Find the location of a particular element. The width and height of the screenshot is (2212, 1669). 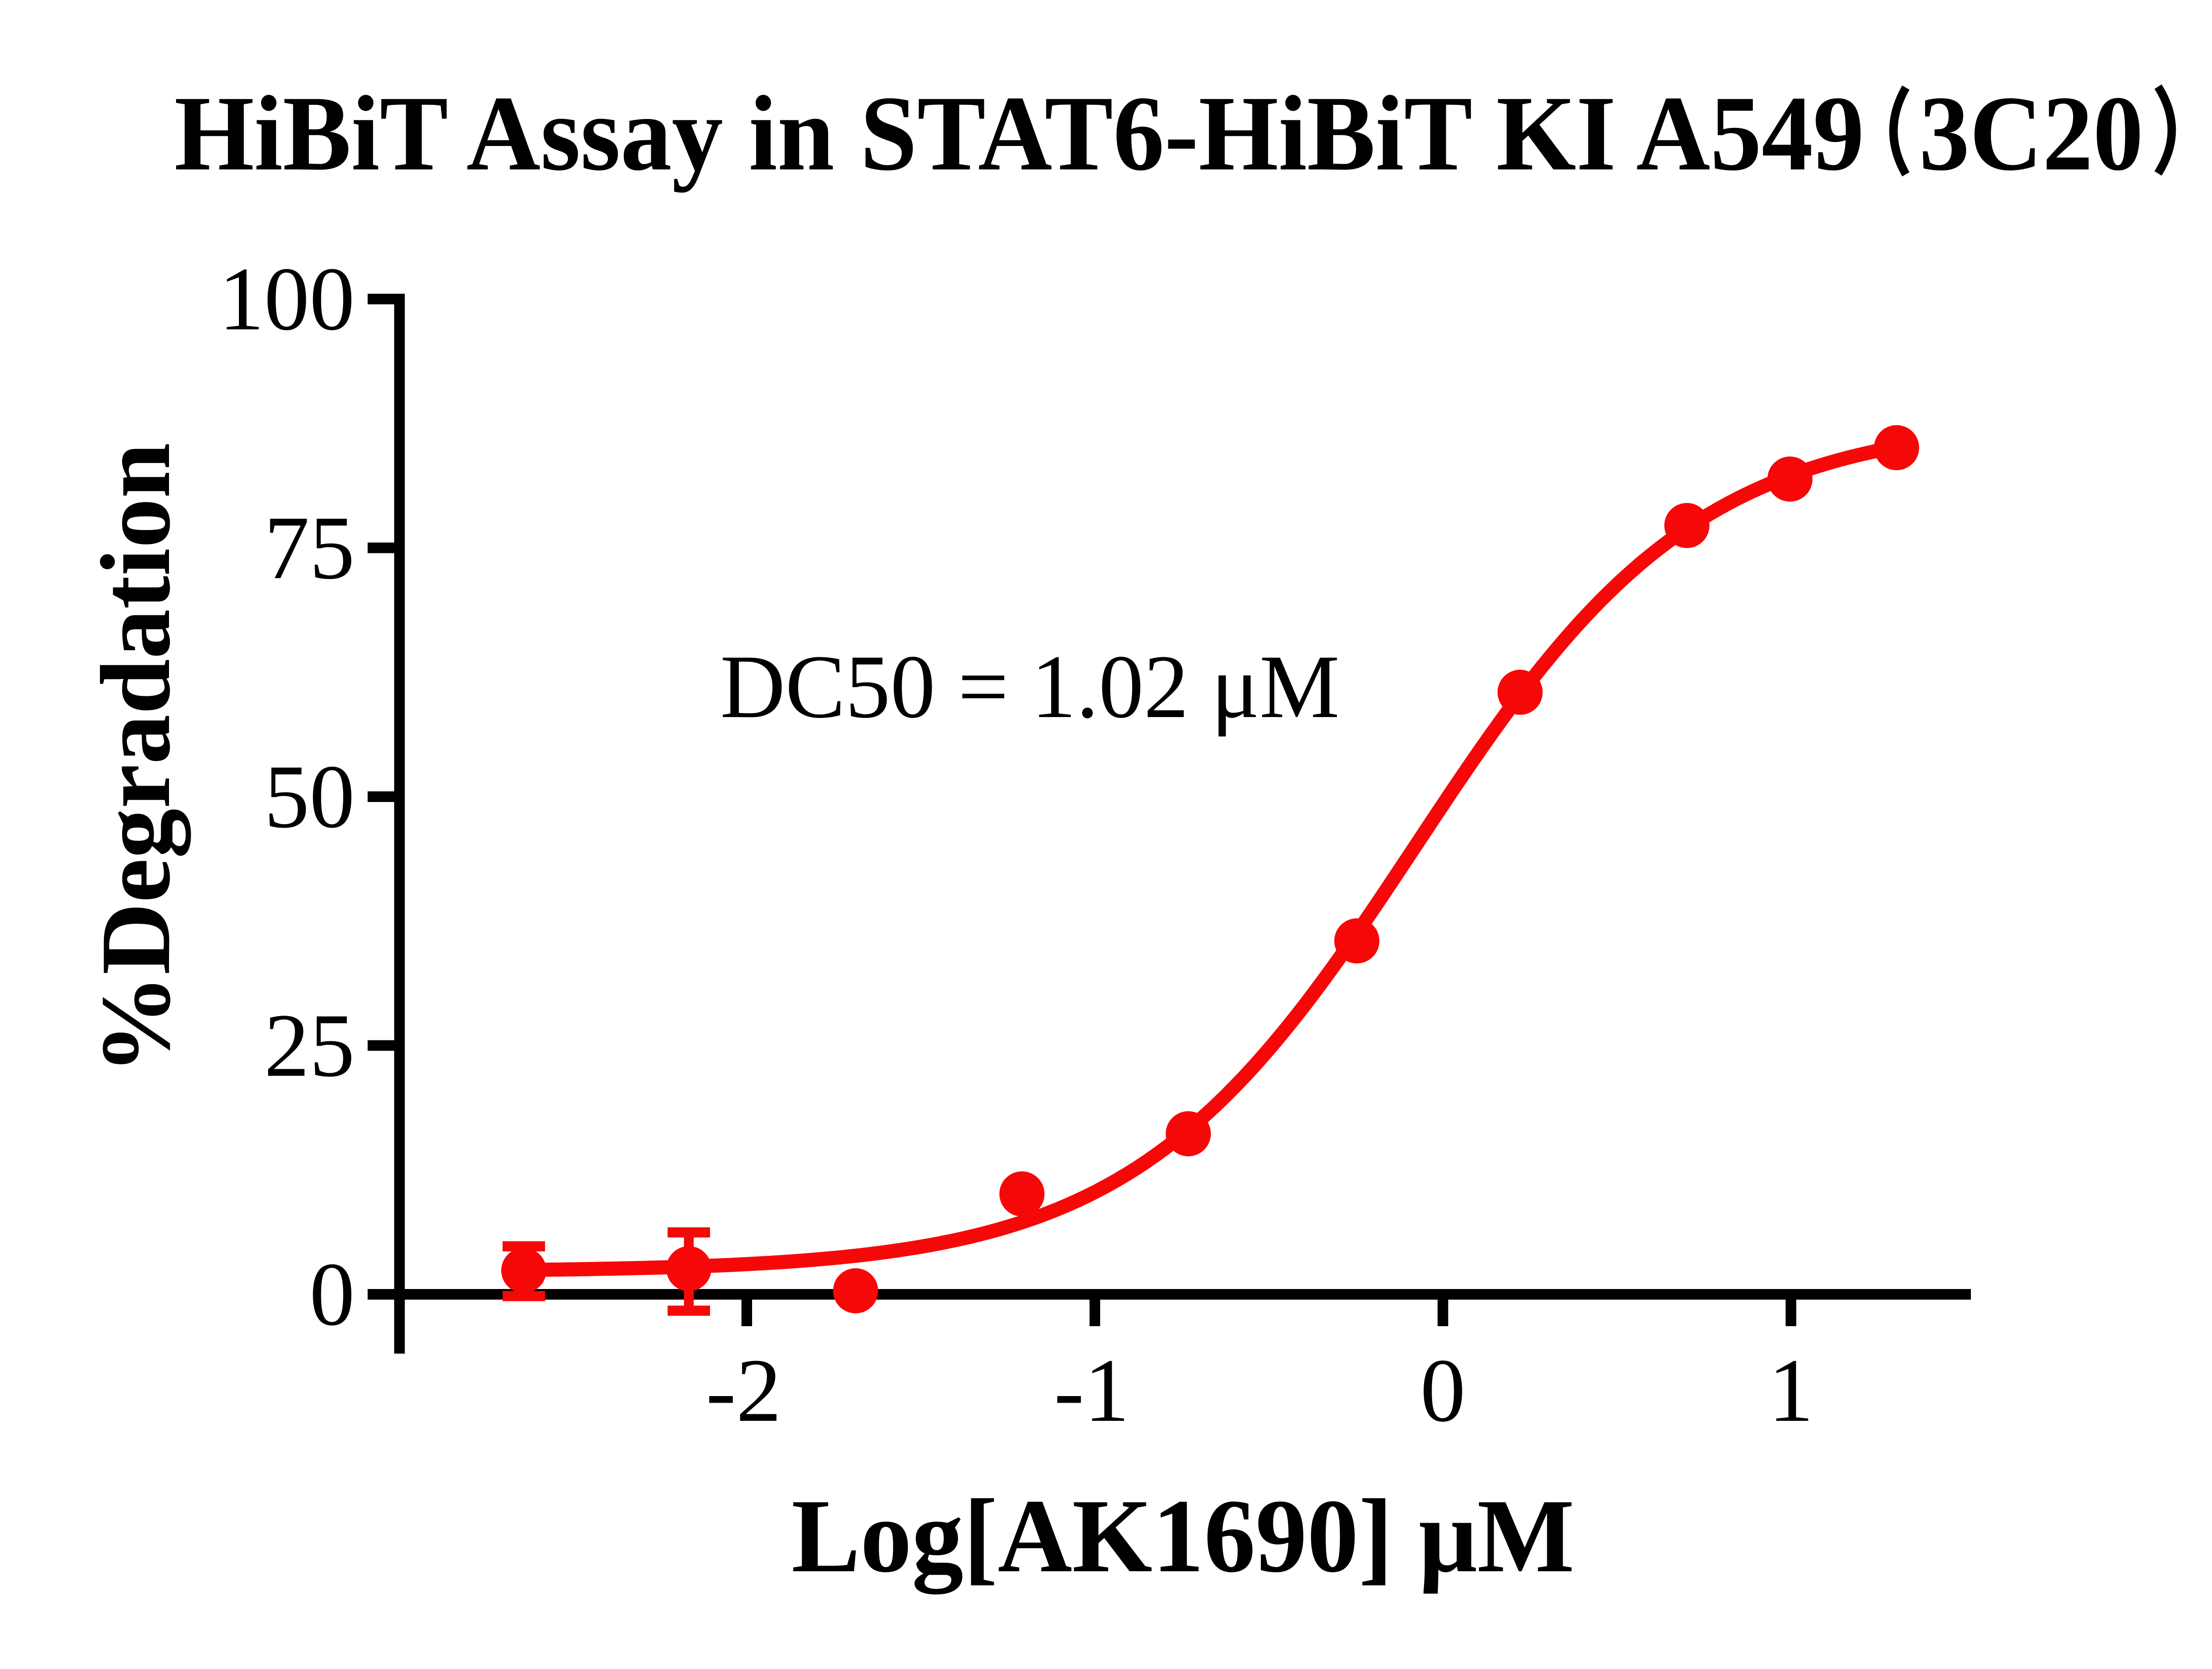

svg-text: -2 is located at coordinates (744, 1390).